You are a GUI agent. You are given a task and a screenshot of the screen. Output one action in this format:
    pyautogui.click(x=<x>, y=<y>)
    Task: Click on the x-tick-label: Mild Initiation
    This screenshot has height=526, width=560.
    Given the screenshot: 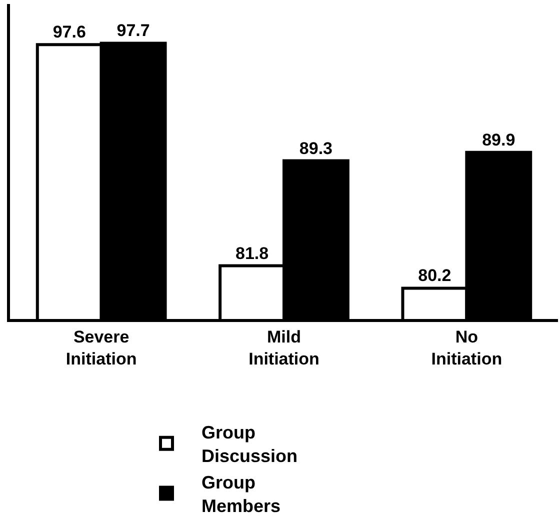 What is the action you would take?
    pyautogui.click(x=284, y=347)
    